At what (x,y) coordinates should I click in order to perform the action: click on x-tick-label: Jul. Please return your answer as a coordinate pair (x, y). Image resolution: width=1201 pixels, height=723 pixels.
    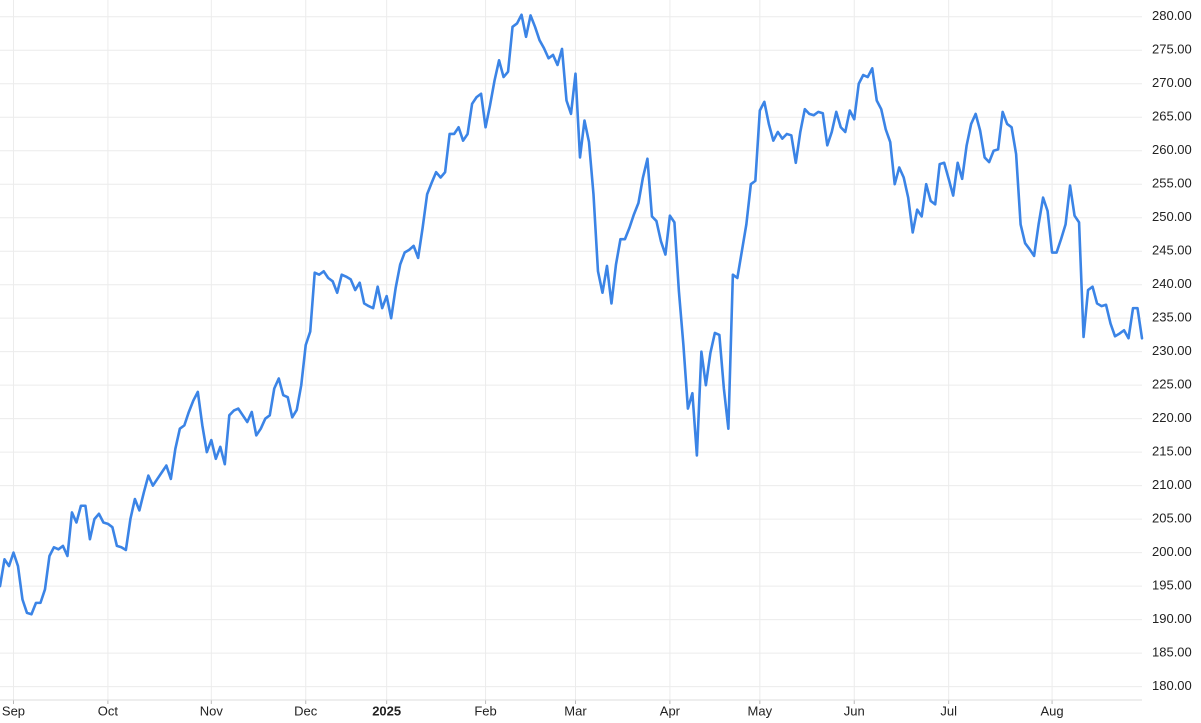
    Looking at the image, I should click on (948, 710).